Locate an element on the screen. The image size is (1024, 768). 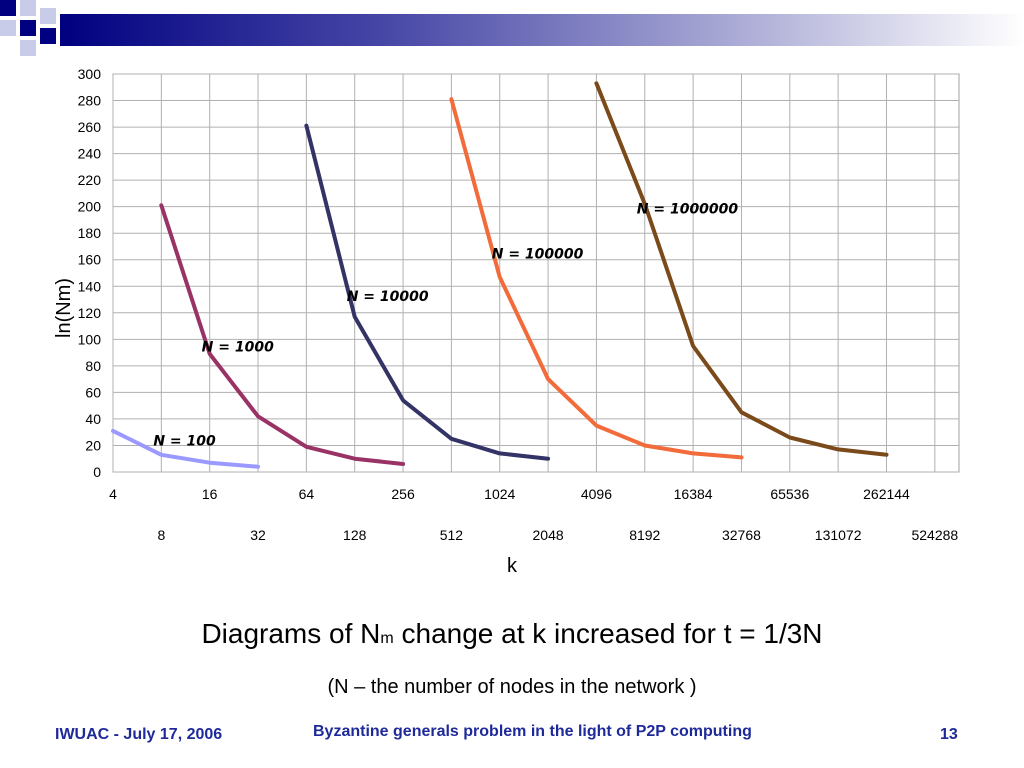
x-axis-title: k is located at coordinates (512, 566).